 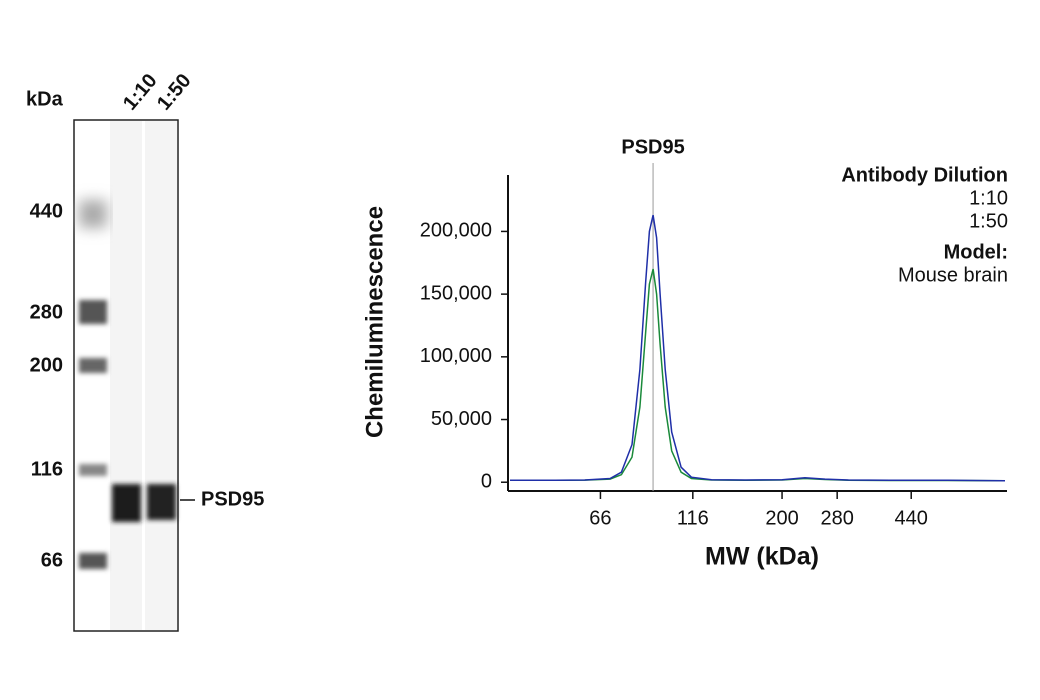 I want to click on ladder-label: 116, so click(x=47, y=469).